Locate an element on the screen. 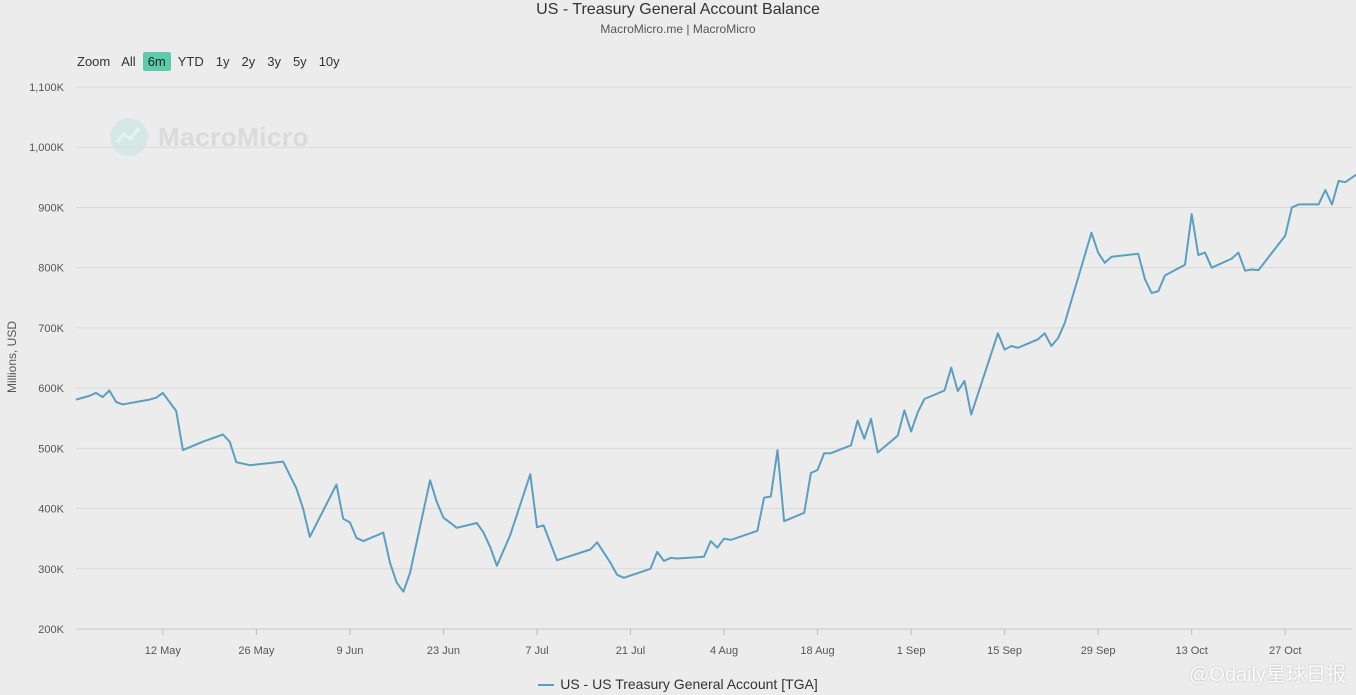 This screenshot has height=695, width=1356. x-tick-label: 7 Jul is located at coordinates (536, 651).